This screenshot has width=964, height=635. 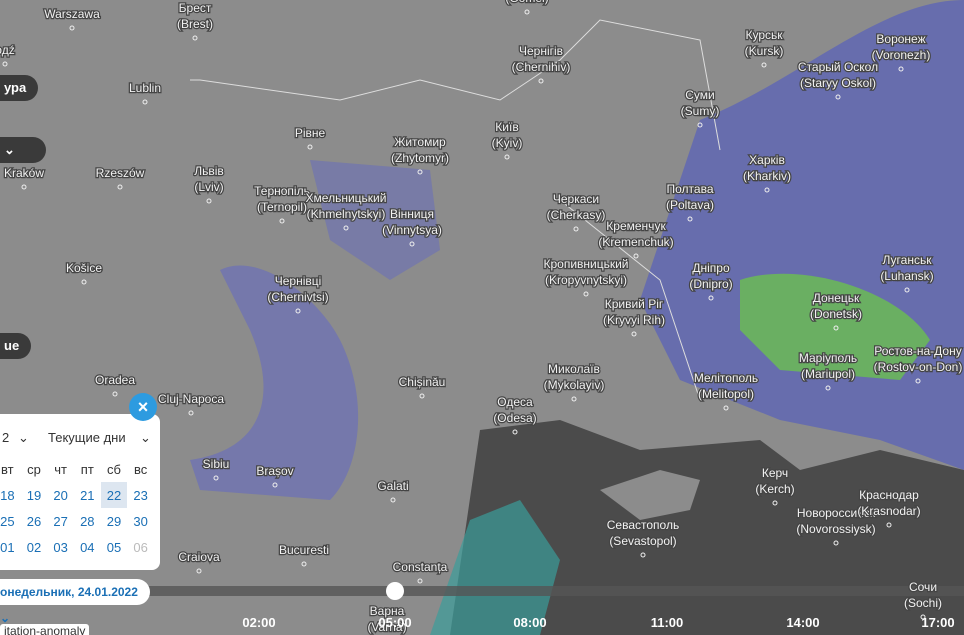 I want to click on city-label: Одеса, so click(x=515, y=402).